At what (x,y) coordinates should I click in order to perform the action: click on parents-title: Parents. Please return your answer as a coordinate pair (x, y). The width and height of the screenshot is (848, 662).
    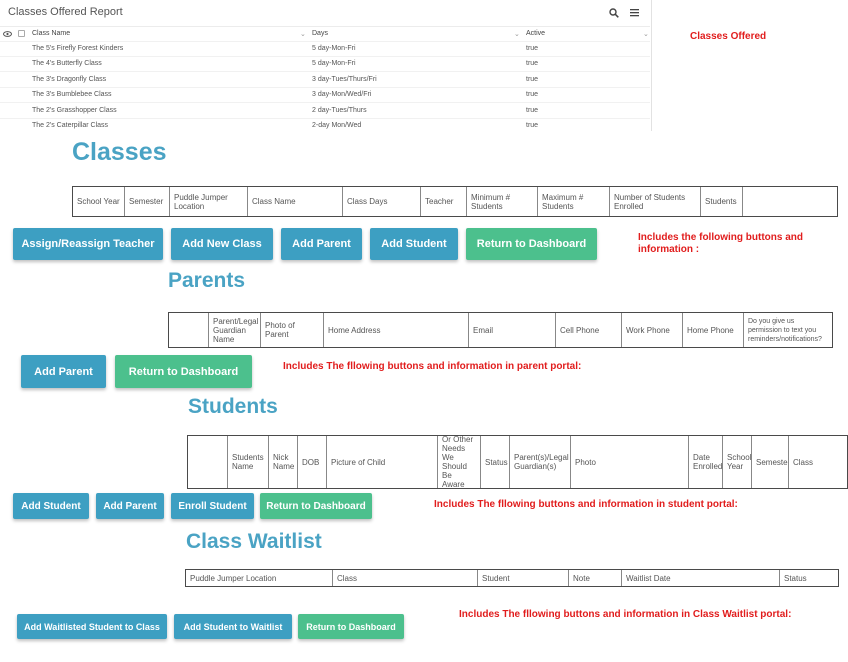
    Looking at the image, I should click on (207, 280).